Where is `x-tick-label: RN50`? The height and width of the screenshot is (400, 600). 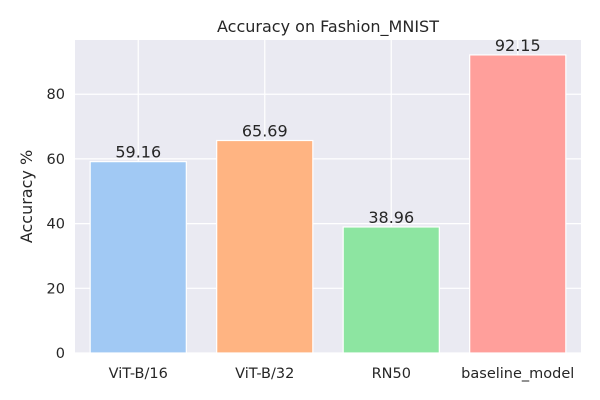
x-tick-label: RN50 is located at coordinates (391, 374).